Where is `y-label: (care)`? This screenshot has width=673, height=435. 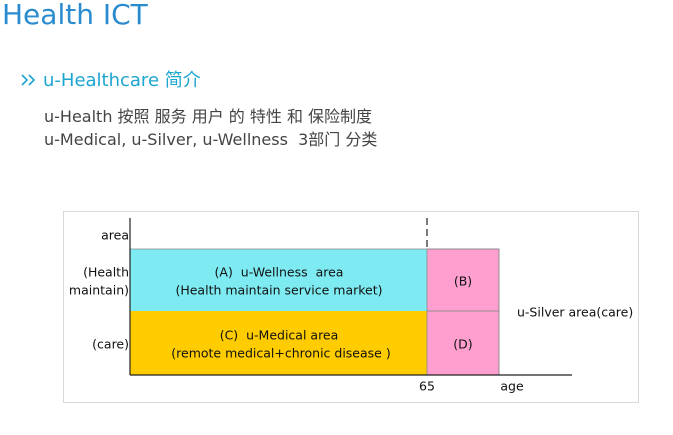
y-label: (care) is located at coordinates (110, 344).